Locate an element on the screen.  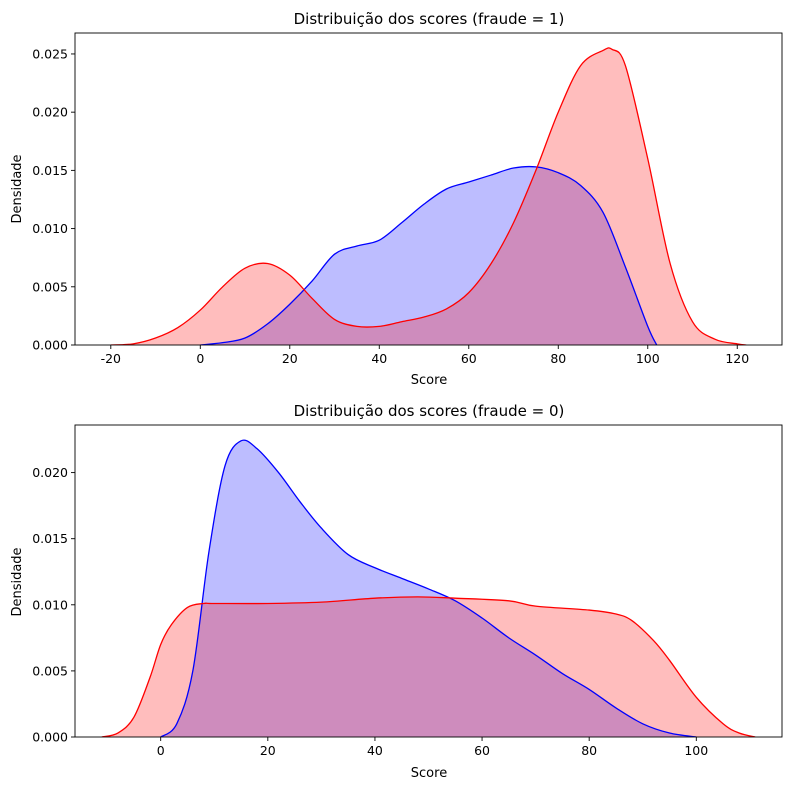
y-tick-label: 0.025 is located at coordinates (50, 53).